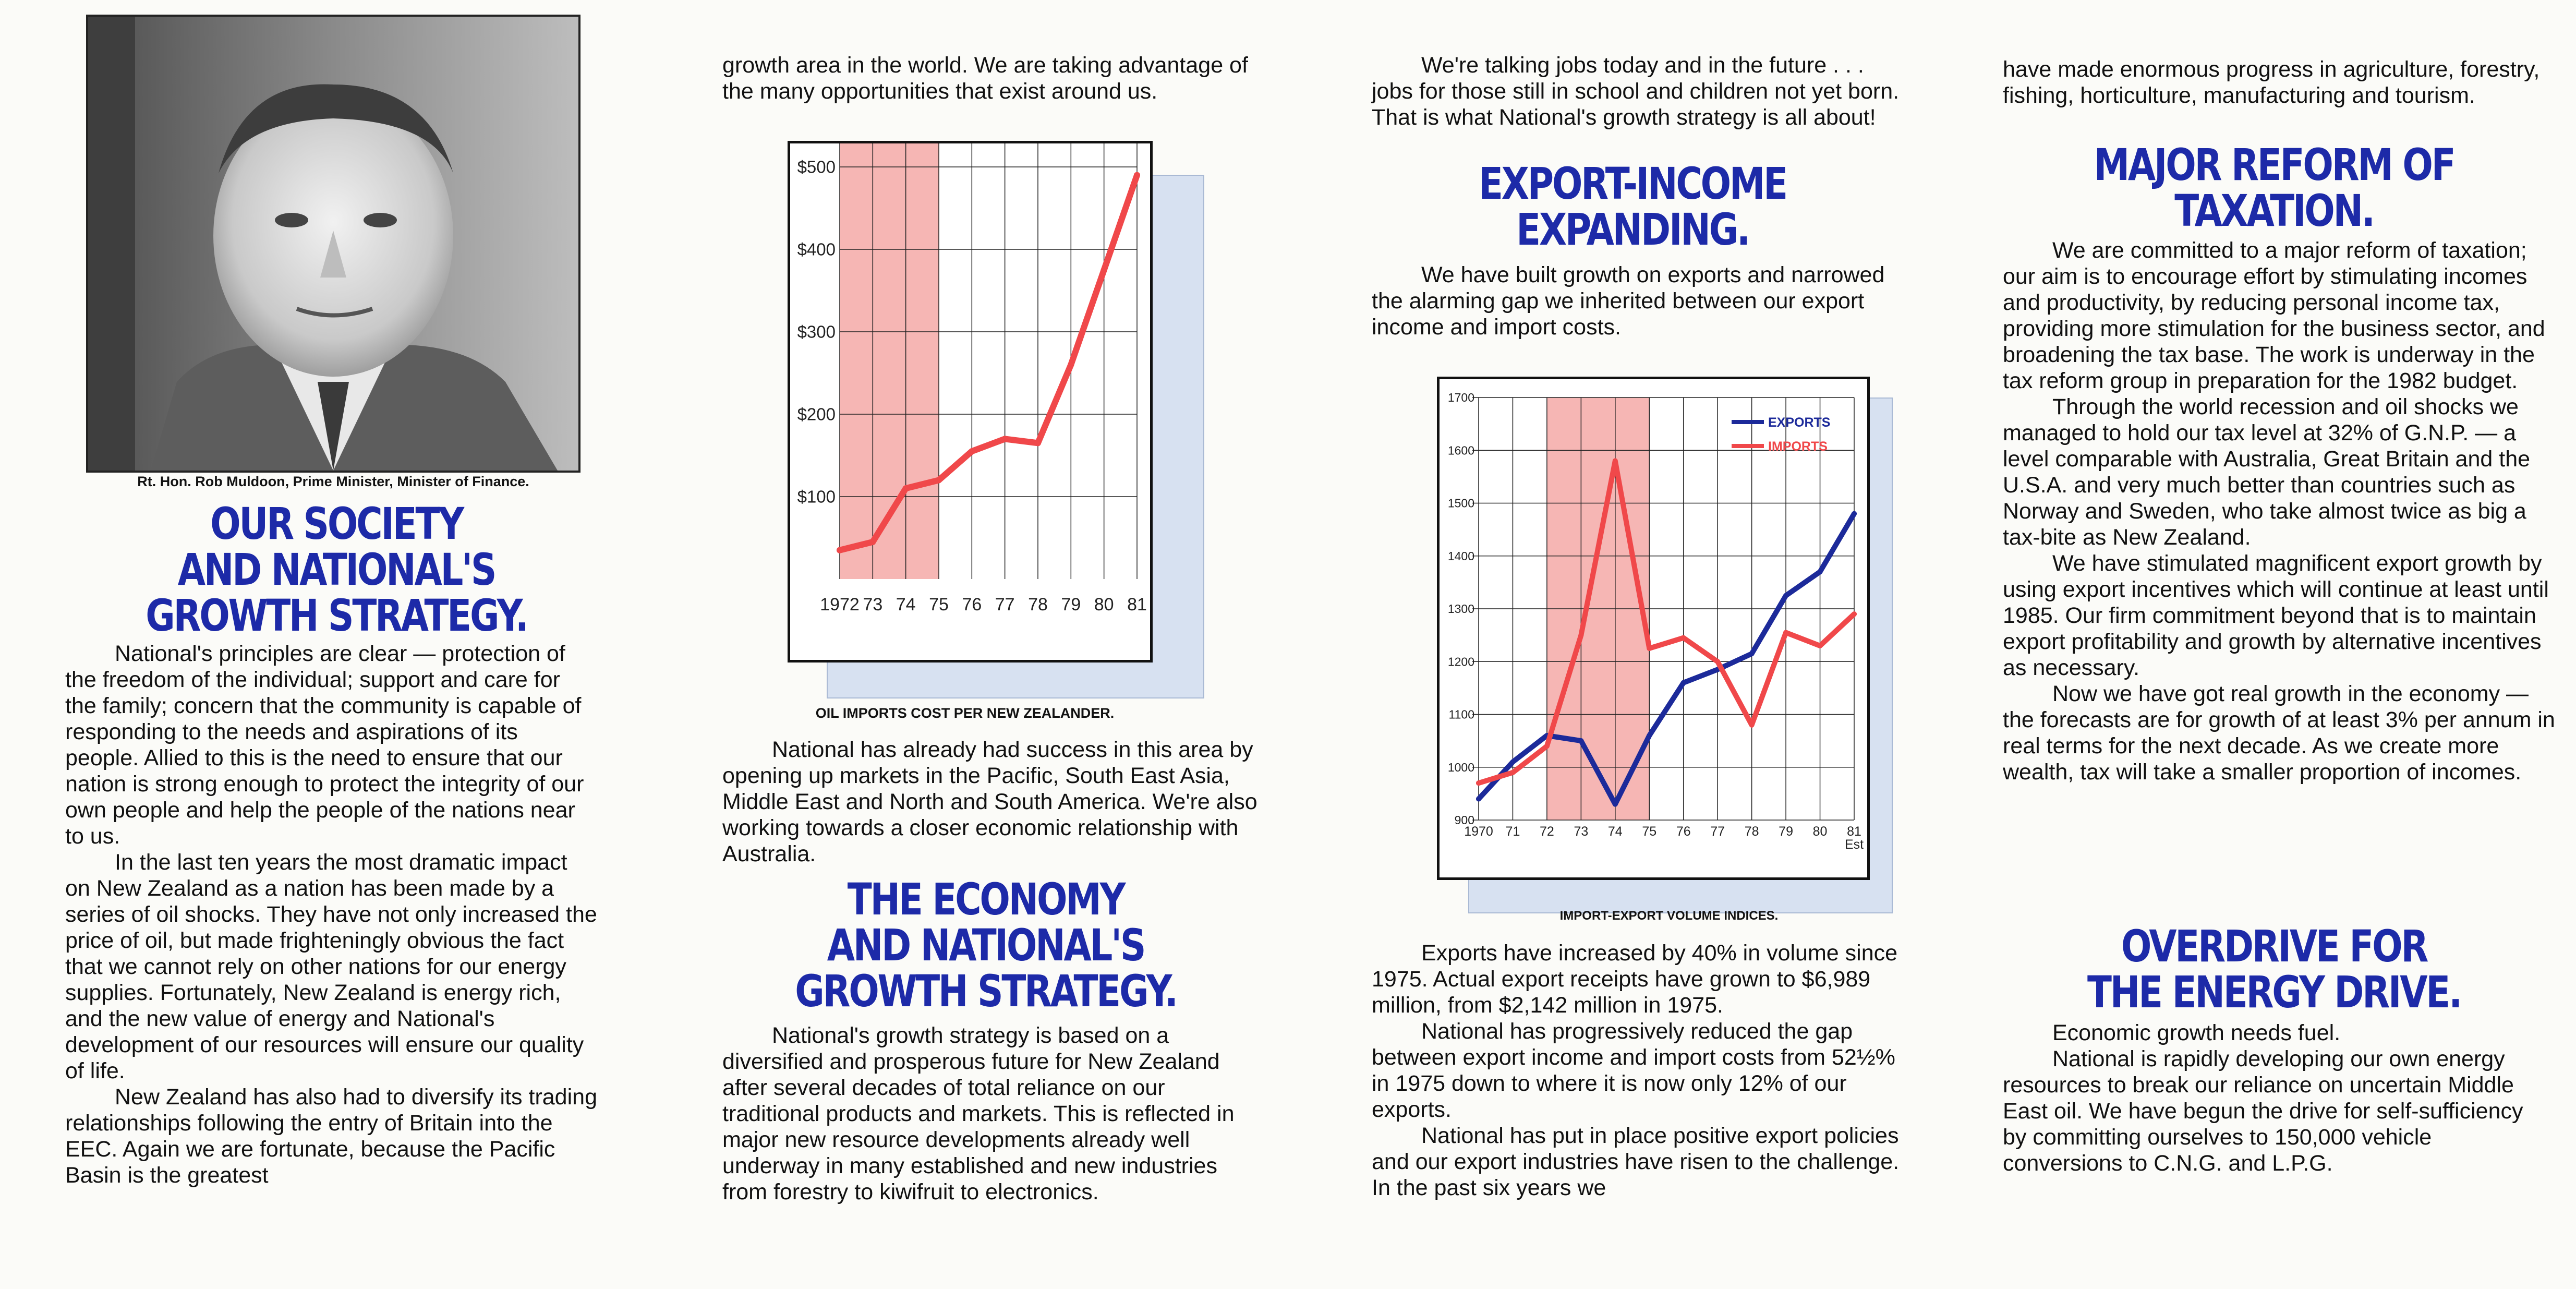 The height and width of the screenshot is (1289, 2576). I want to click on heading-line: OUR SOCIETY, so click(337, 523).